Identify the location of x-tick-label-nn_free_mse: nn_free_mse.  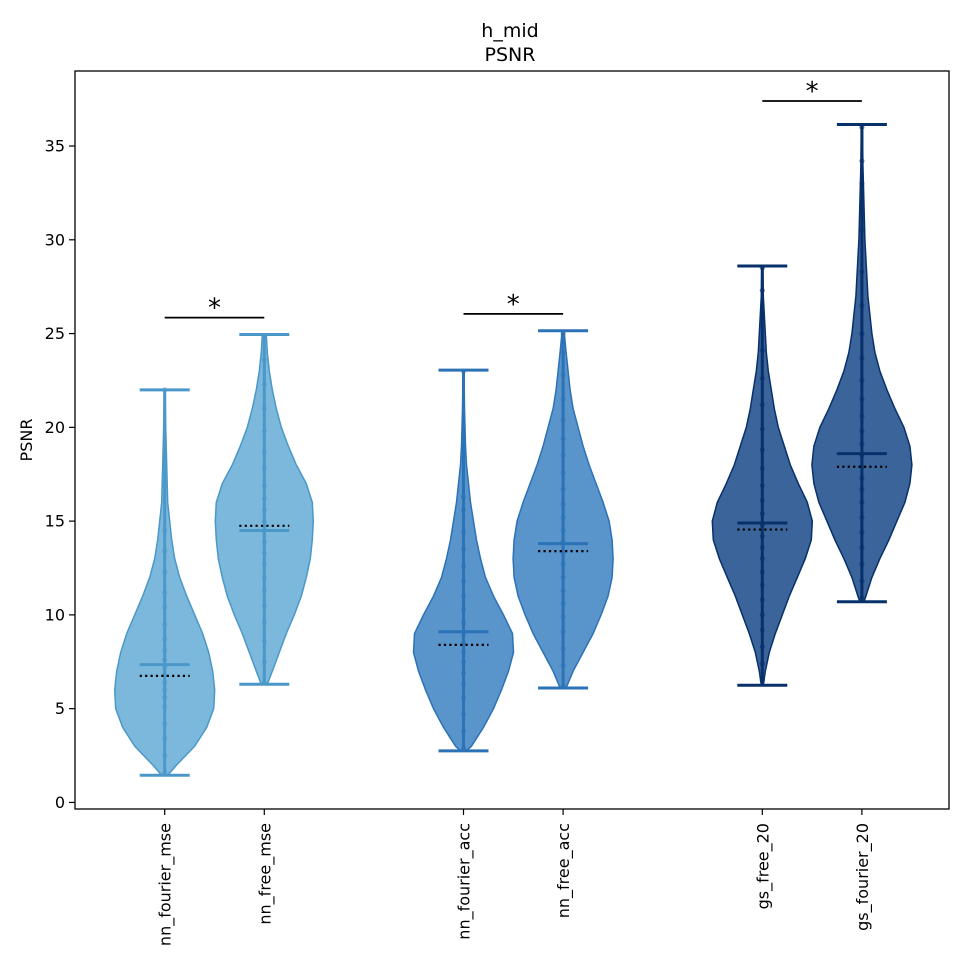
(265, 874).